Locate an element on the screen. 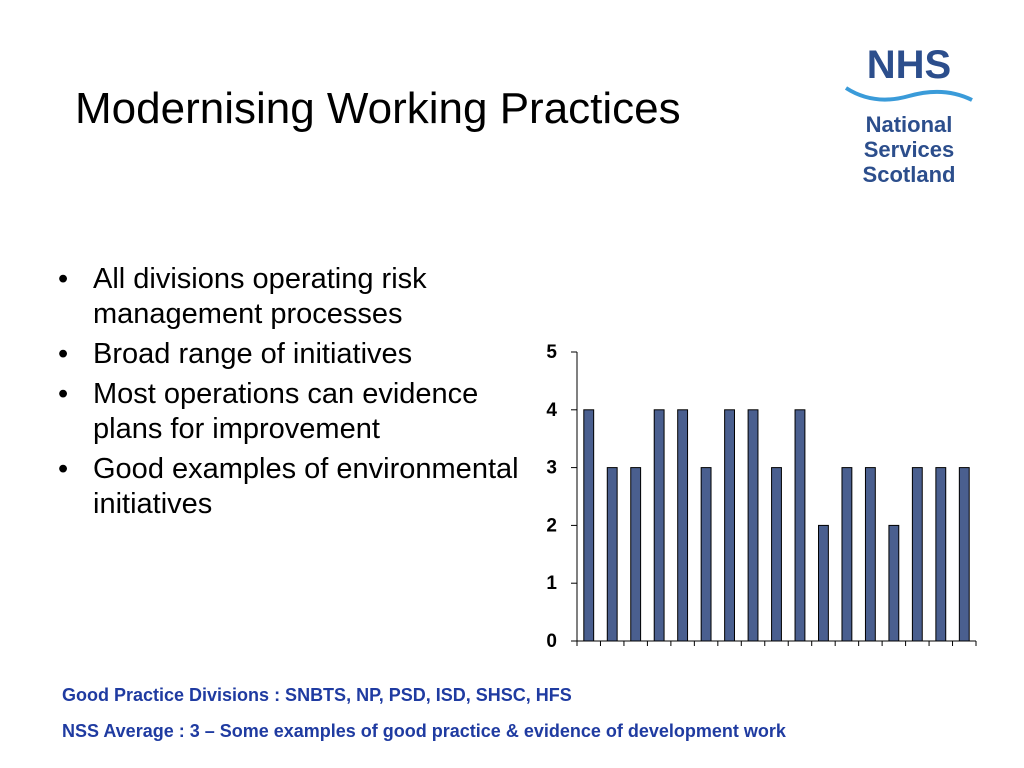 Image resolution: width=1024 pixels, height=768 pixels. logo-wave is located at coordinates (908, 94).